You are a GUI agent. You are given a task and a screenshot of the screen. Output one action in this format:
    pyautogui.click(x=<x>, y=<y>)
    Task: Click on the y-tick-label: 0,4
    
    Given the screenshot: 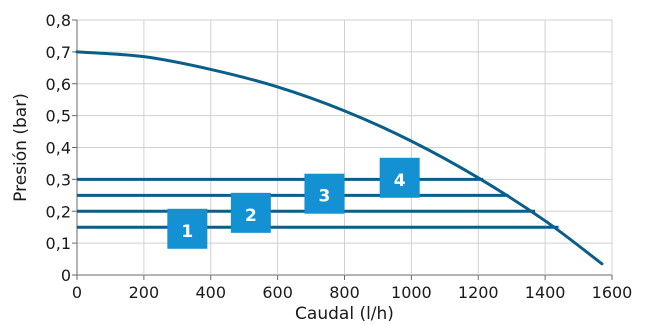 What is the action you would take?
    pyautogui.click(x=58, y=148)
    